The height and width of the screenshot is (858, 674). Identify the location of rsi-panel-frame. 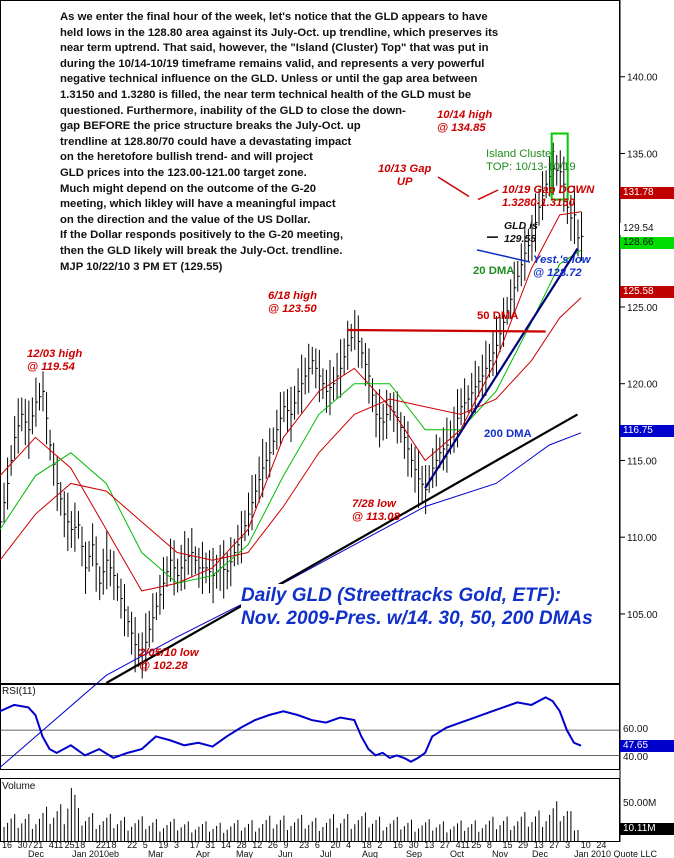
(310, 727).